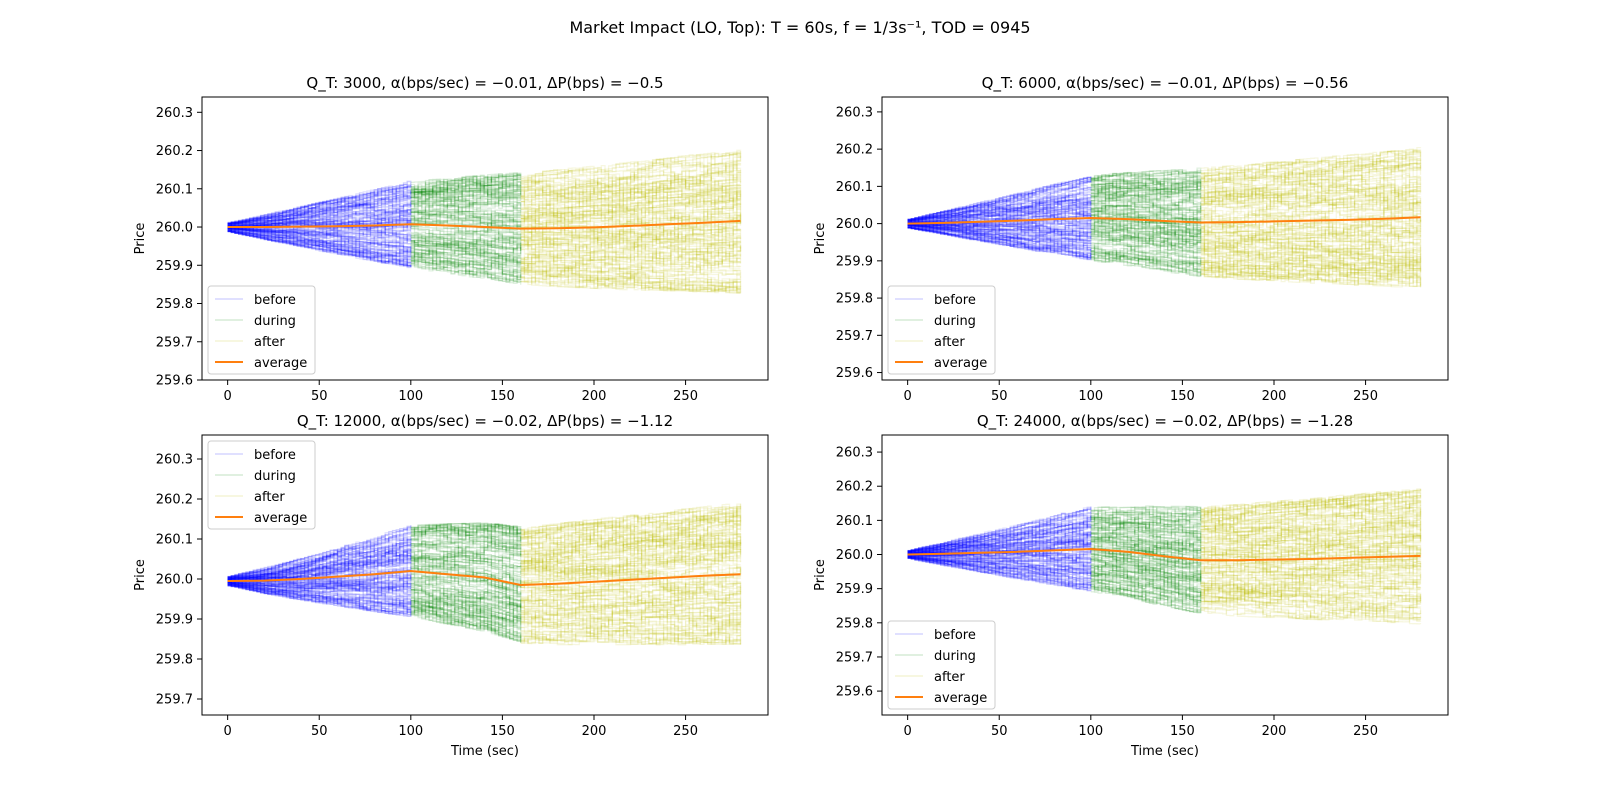 The height and width of the screenshot is (800, 1600). I want to click on y-tick-label: 260.3, so click(854, 453).